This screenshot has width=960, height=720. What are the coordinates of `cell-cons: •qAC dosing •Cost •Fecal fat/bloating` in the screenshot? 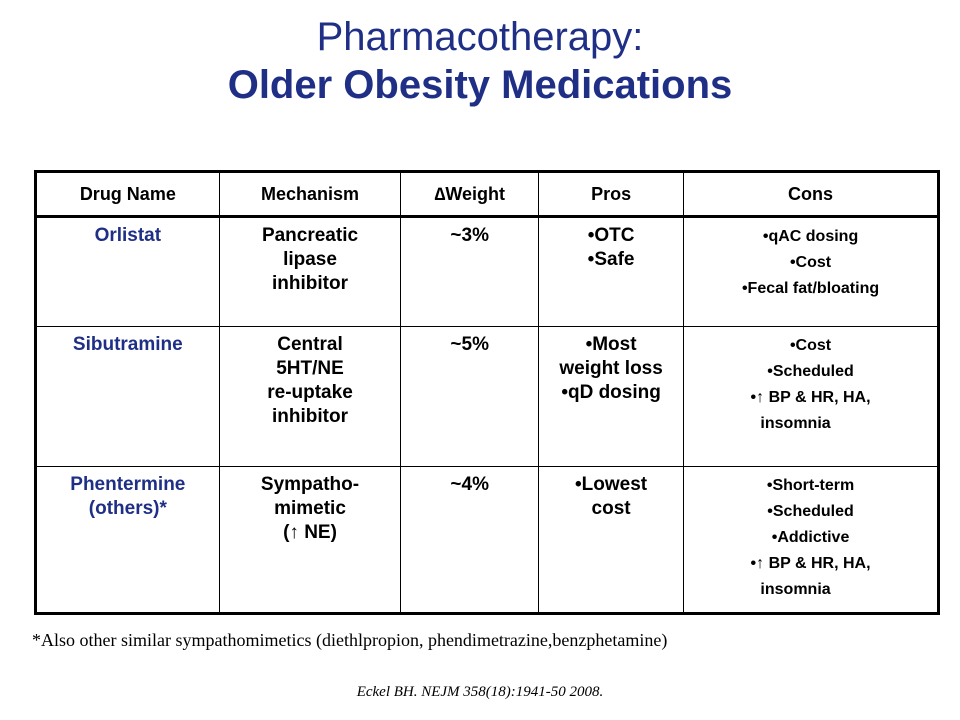 It's located at (811, 271).